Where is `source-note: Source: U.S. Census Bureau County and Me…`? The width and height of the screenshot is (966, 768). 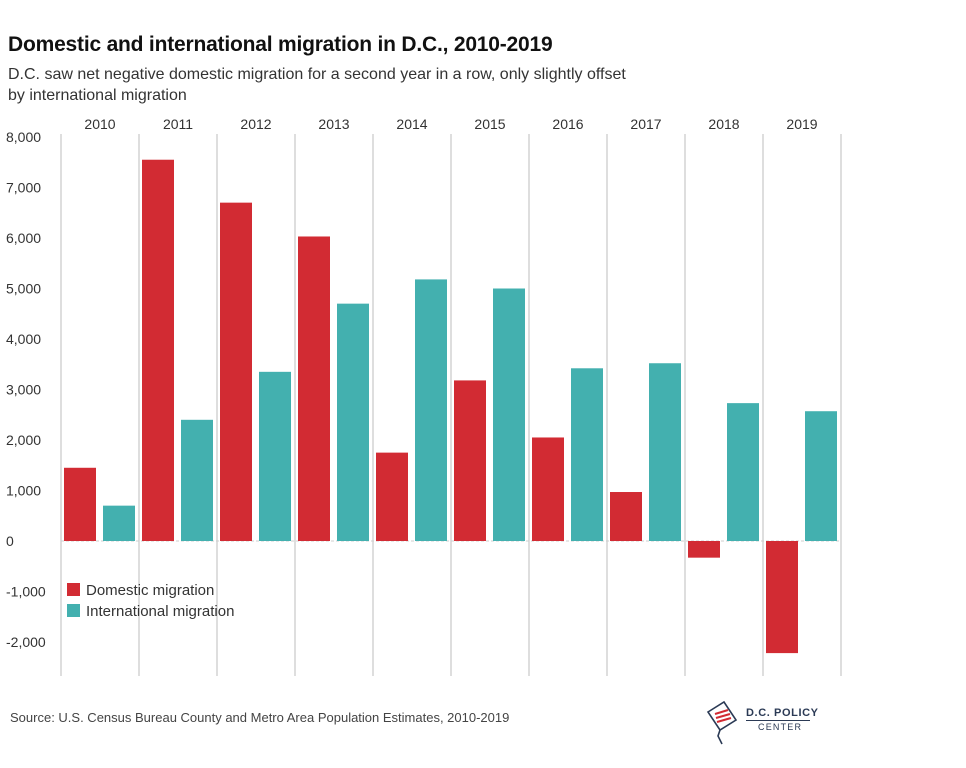 source-note: Source: U.S. Census Bureau County and Me… is located at coordinates (260, 717).